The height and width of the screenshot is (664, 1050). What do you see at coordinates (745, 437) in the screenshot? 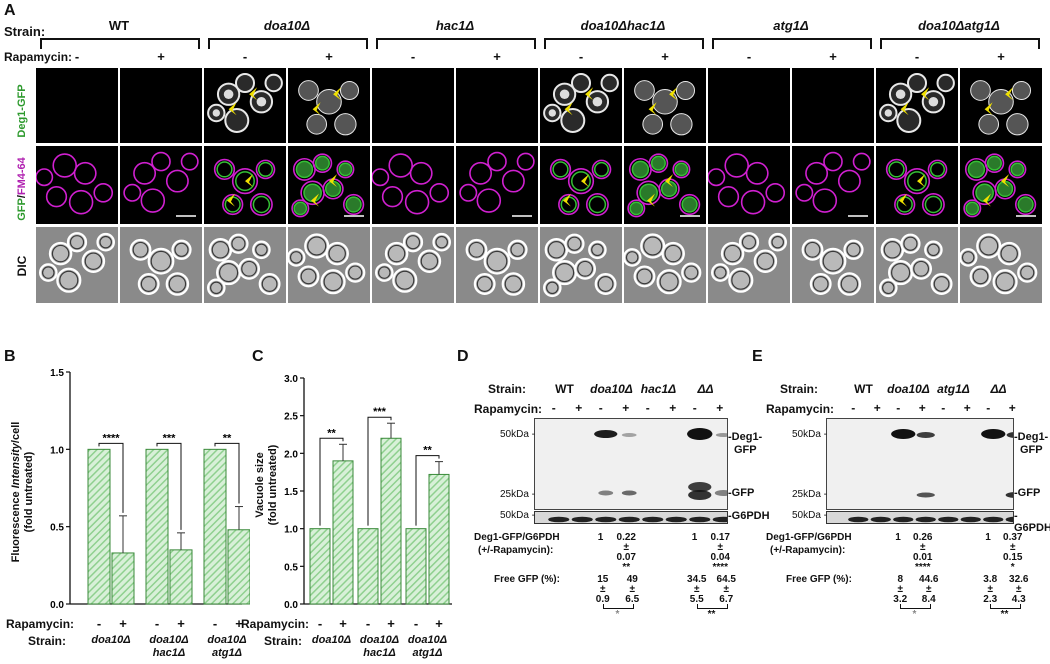
I see `band-label-deg1: -Deg1-` at bounding box center [745, 437].